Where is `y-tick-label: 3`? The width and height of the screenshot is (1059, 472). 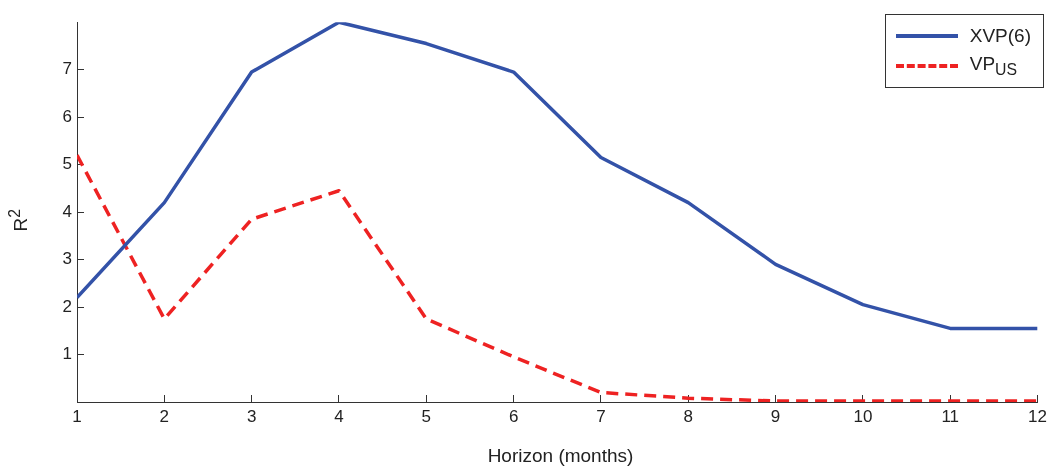
y-tick-label: 3 is located at coordinates (67, 259).